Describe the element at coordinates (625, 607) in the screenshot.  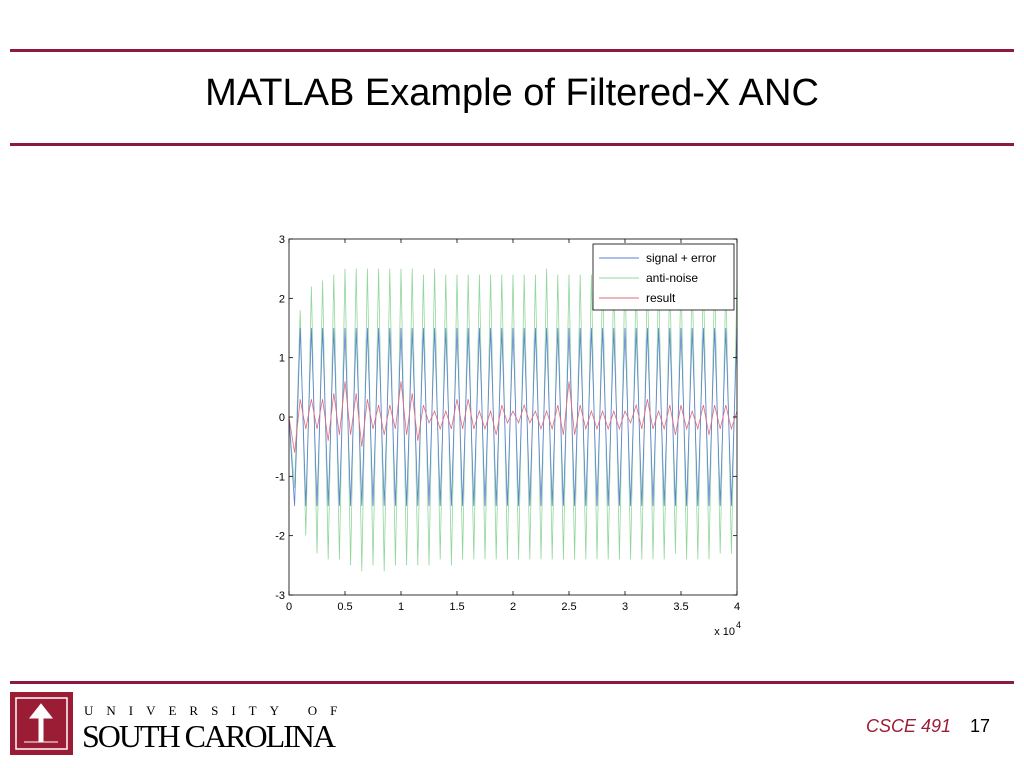
I see `x-tick-label: 3` at that location.